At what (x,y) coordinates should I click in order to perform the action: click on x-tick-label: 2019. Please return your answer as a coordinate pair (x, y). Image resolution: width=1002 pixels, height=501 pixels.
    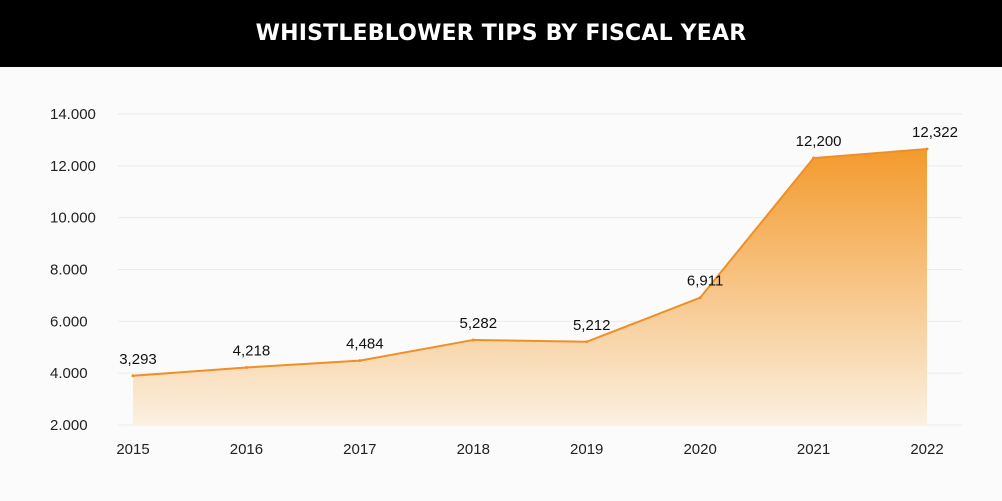
    Looking at the image, I should click on (586, 449).